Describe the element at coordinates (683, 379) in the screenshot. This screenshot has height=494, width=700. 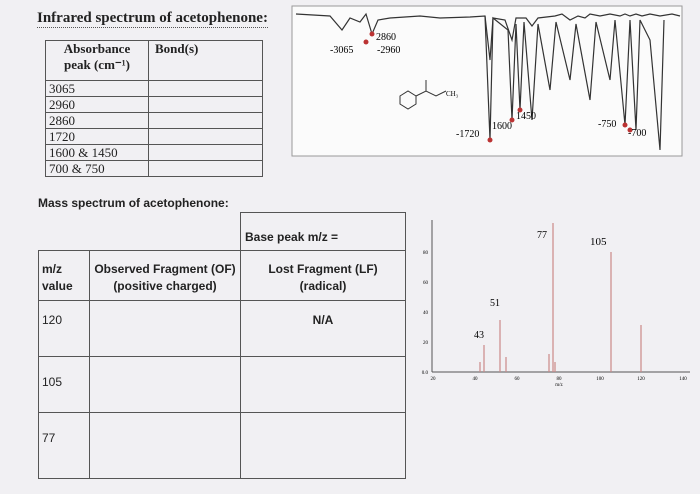
I see `x-tick-label: 140` at that location.